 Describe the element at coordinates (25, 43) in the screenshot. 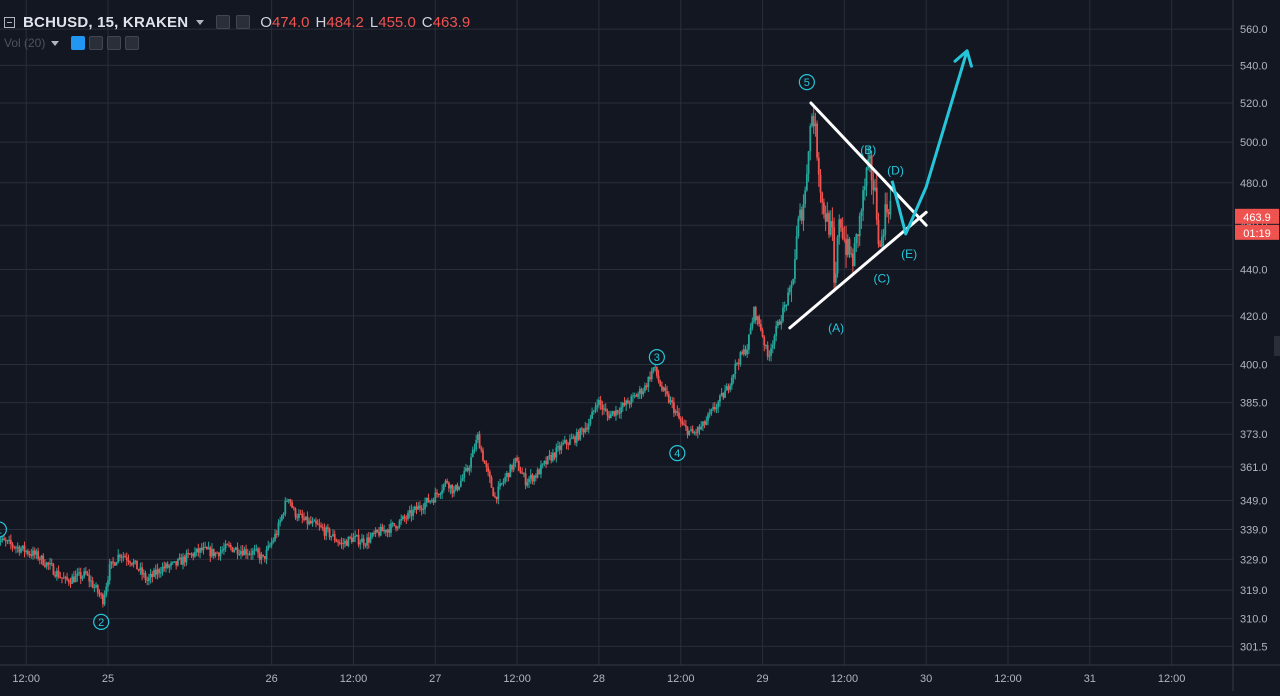

I see `volume-label: Vol (20)` at that location.